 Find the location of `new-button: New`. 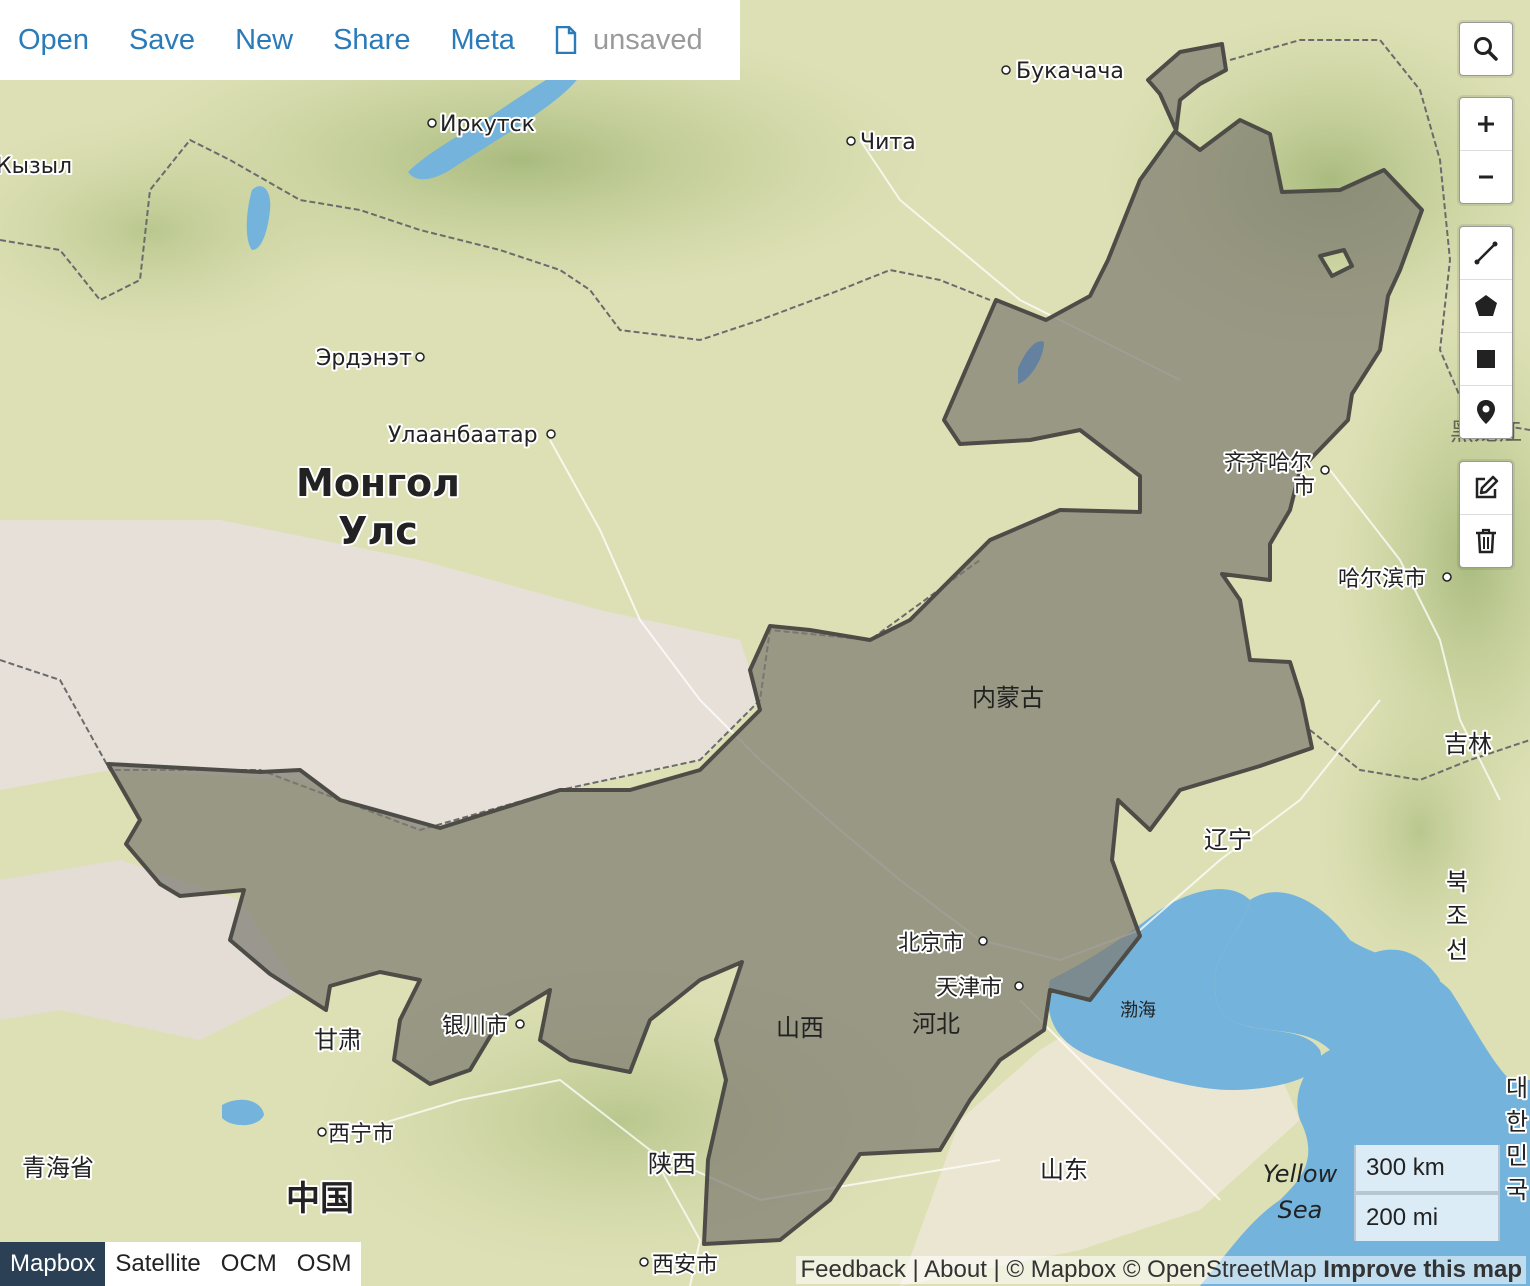

new-button: New is located at coordinates (264, 39).